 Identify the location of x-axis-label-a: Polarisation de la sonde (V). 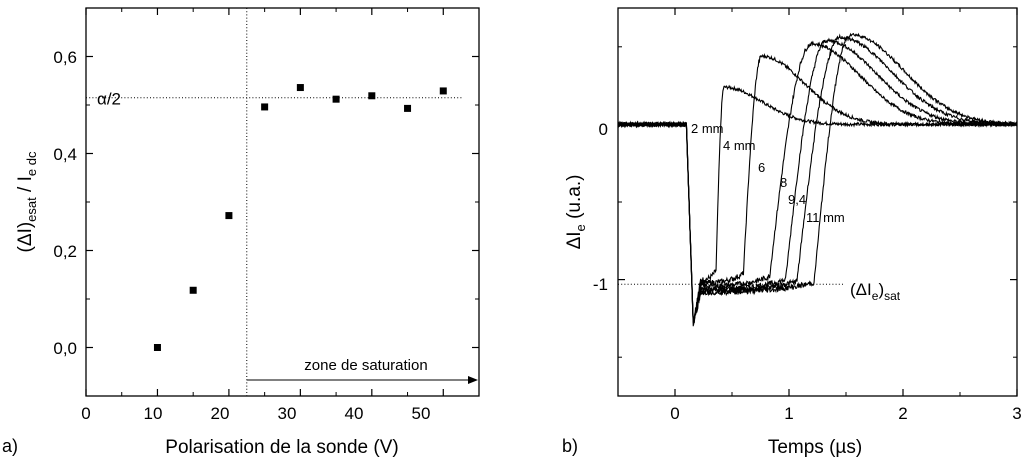
(281, 447).